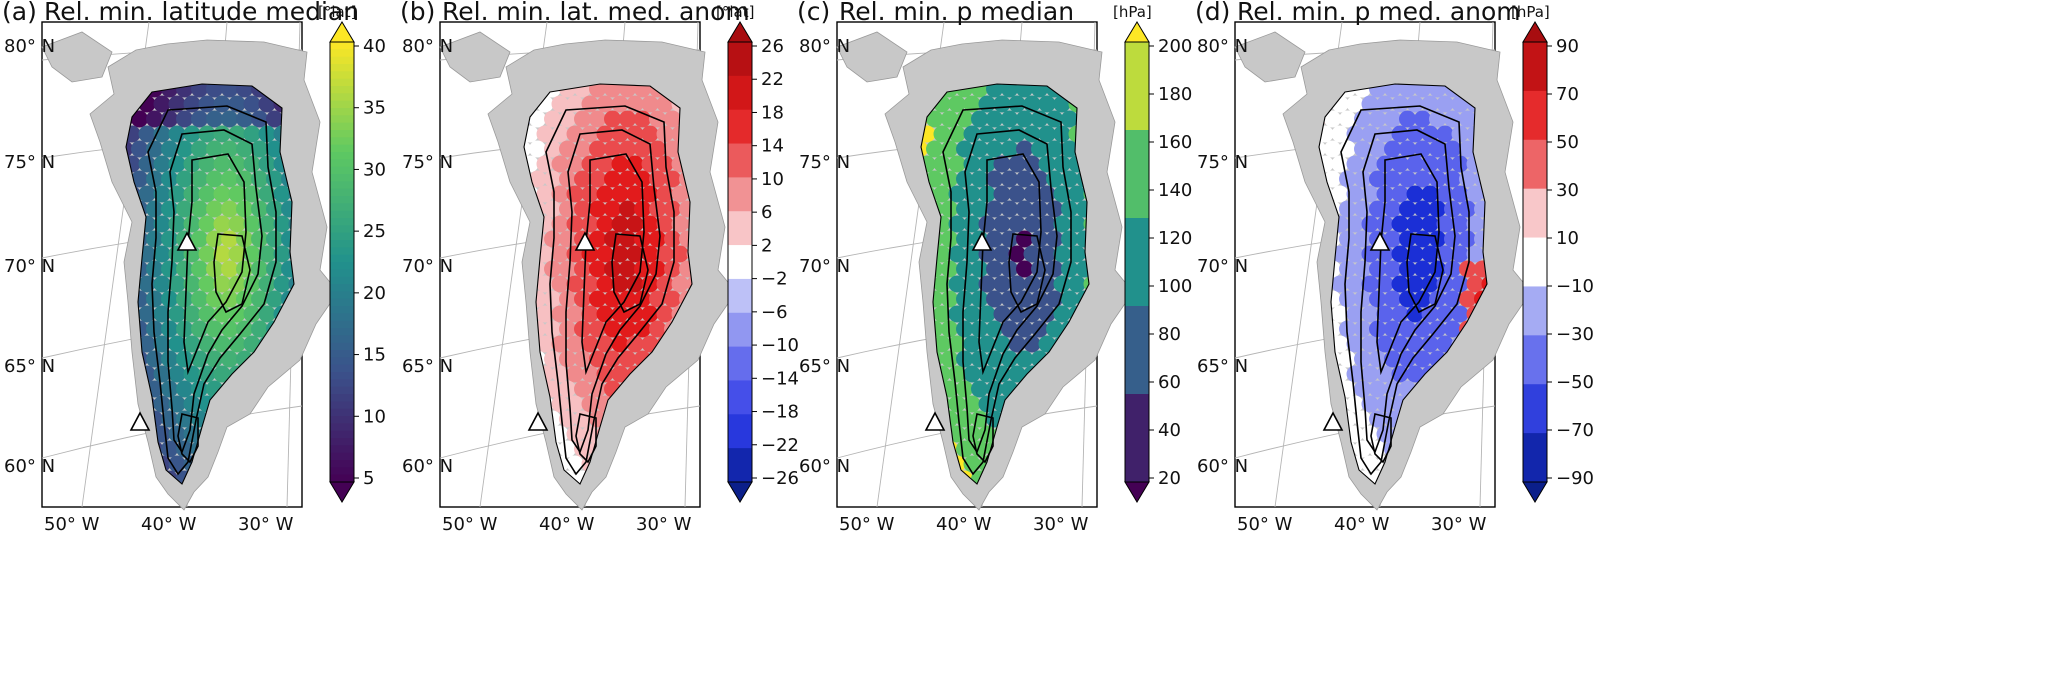 This screenshot has width=2067, height=696. Describe the element at coordinates (1535, 32) in the screenshot. I see `colorbar-extend-max` at that location.